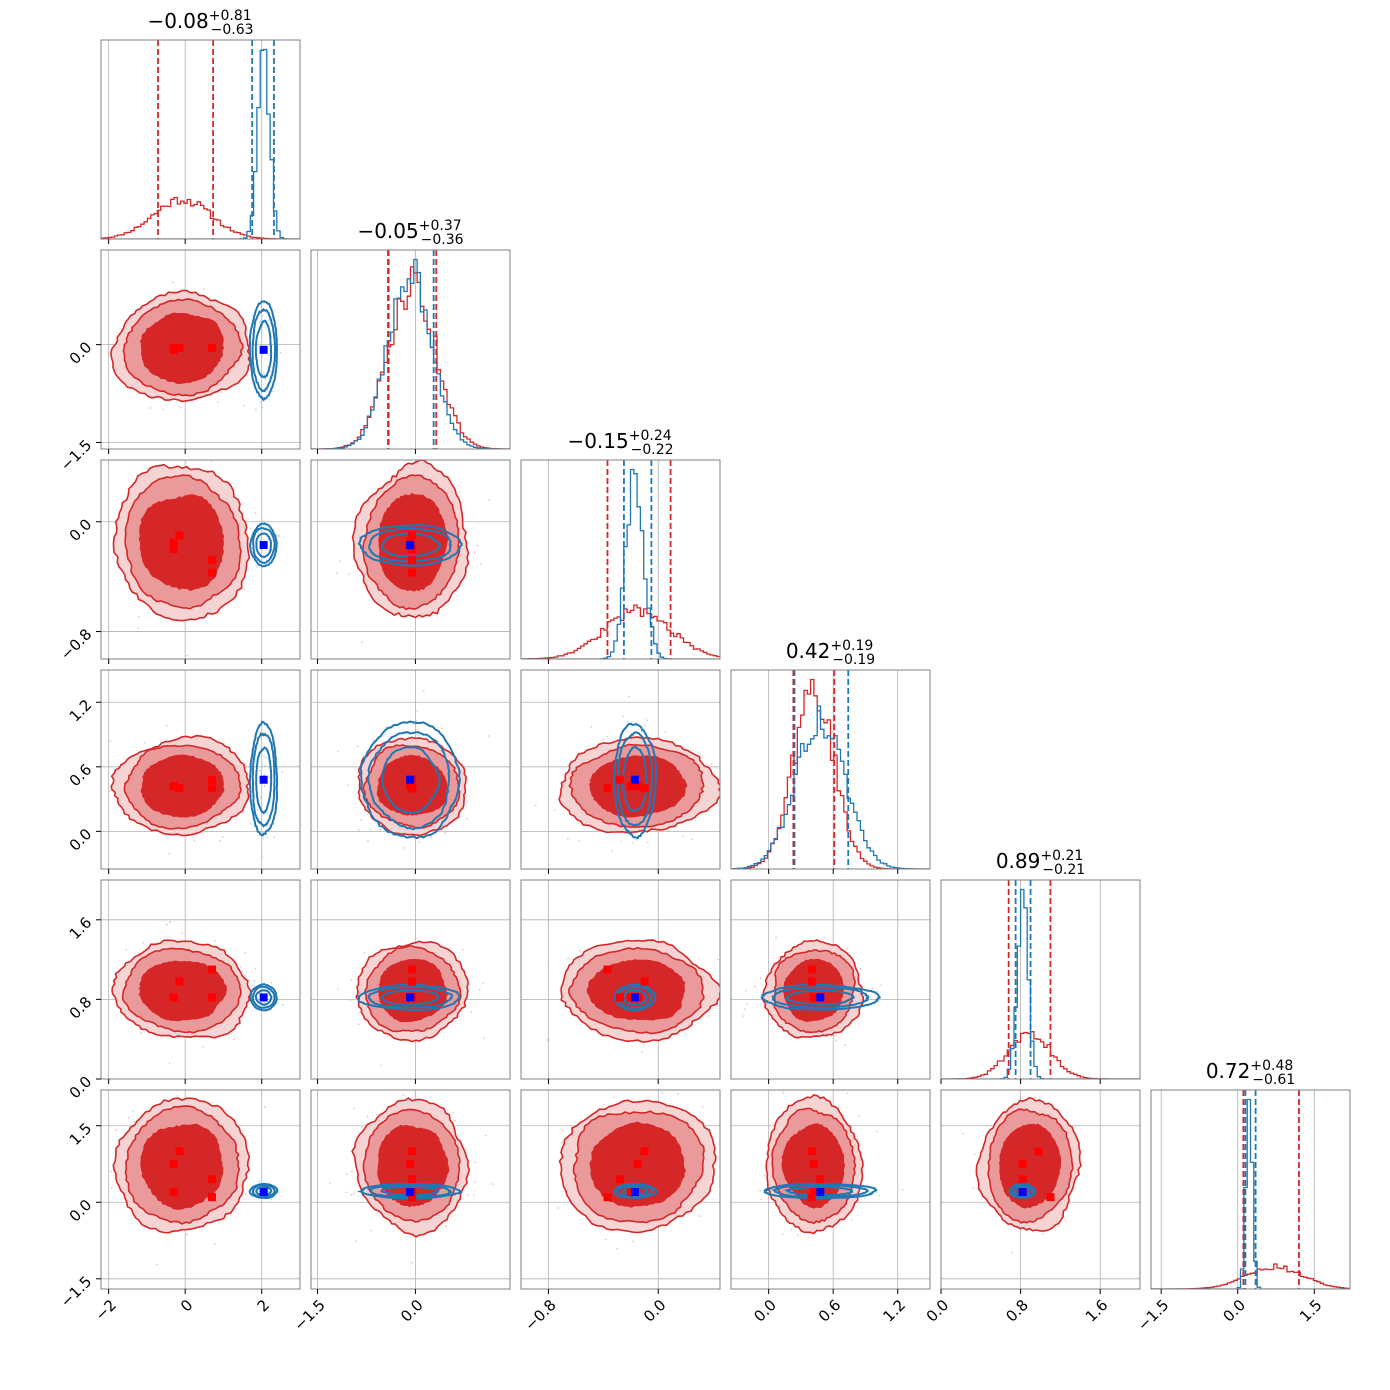 Image resolution: width=1390 pixels, height=1390 pixels. What do you see at coordinates (765, 1311) in the screenshot?
I see `x-tick-label: 0.0` at bounding box center [765, 1311].